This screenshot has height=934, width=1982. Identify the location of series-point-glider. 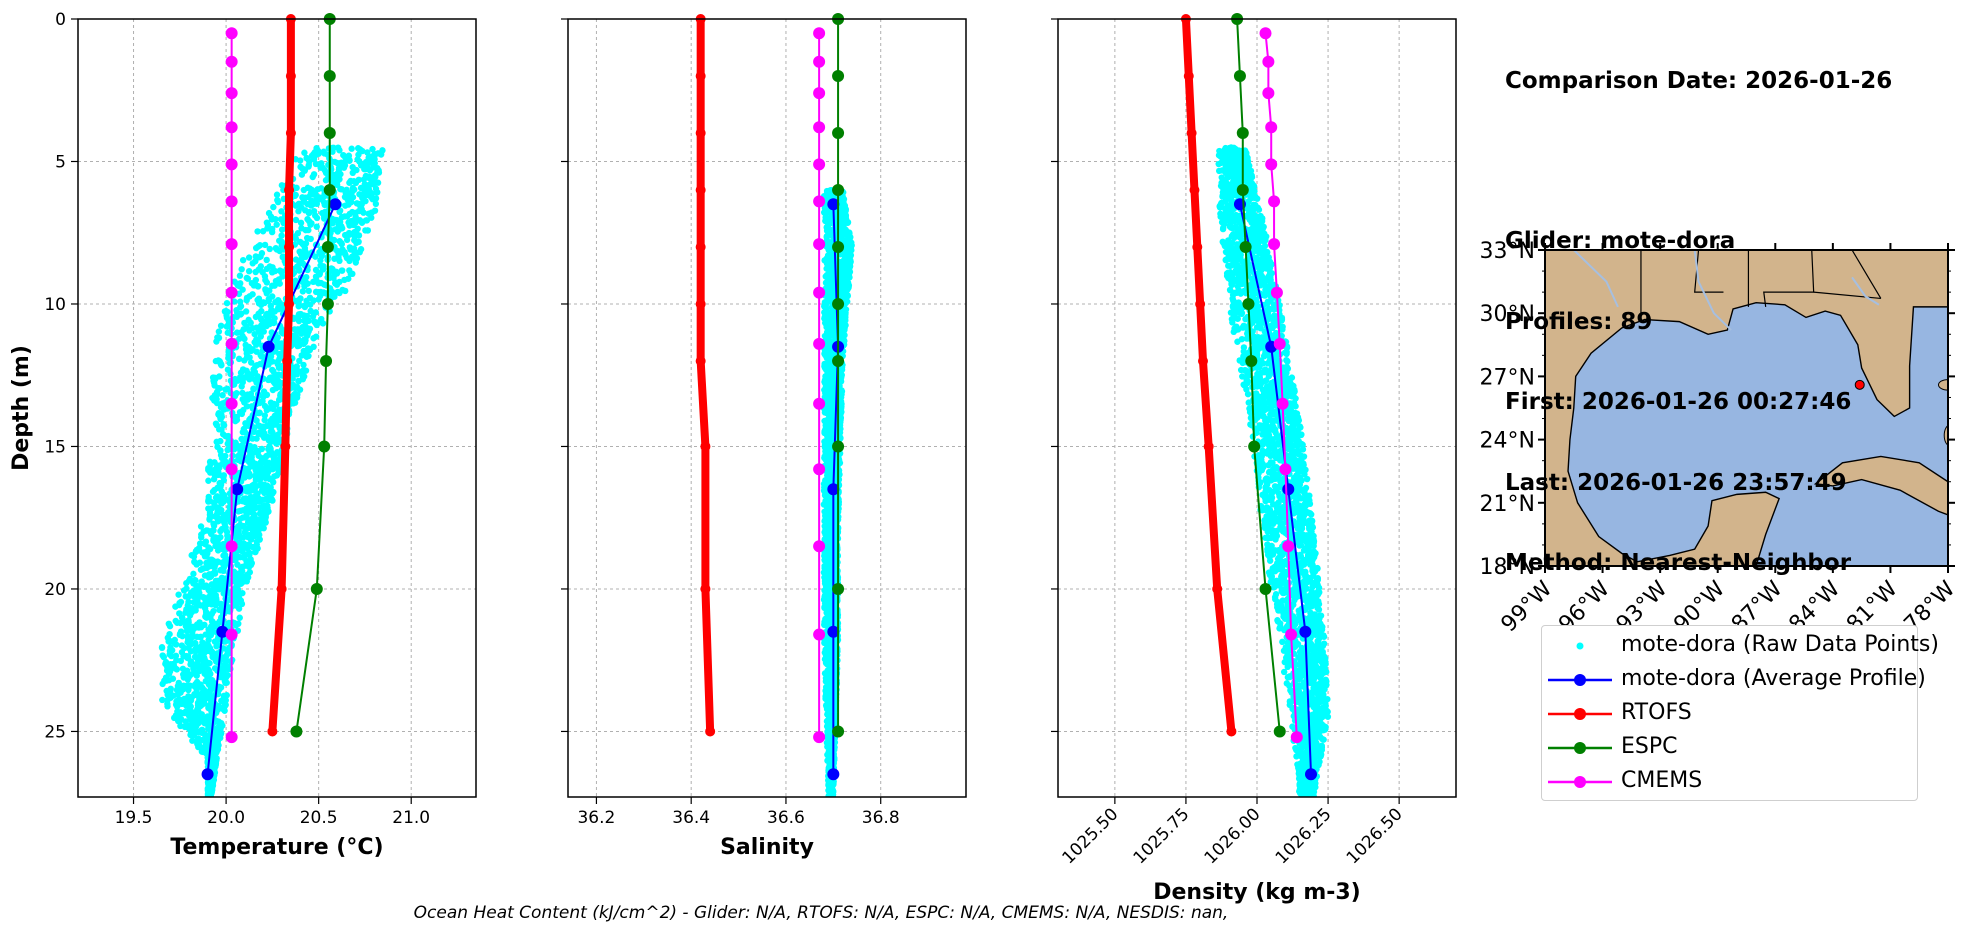
(237, 489).